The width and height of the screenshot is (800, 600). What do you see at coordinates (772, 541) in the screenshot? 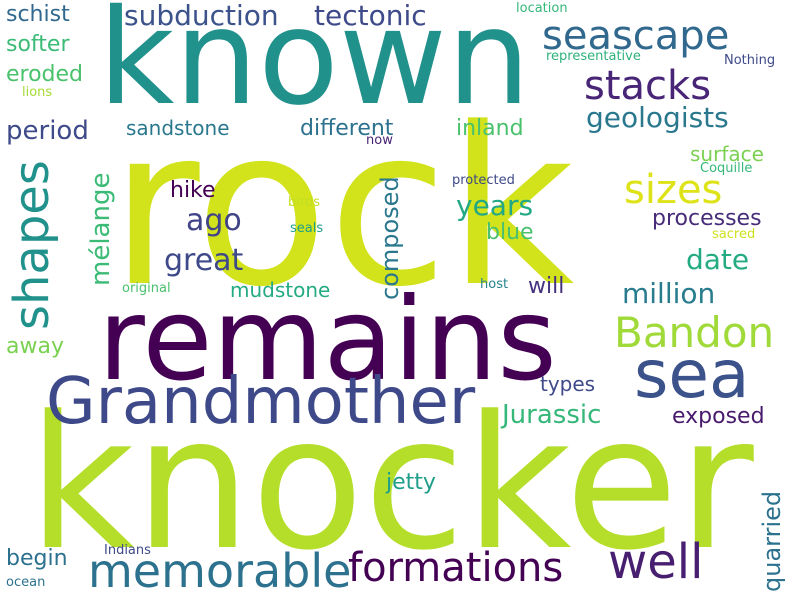
I see `word-quarried: quarried` at bounding box center [772, 541].